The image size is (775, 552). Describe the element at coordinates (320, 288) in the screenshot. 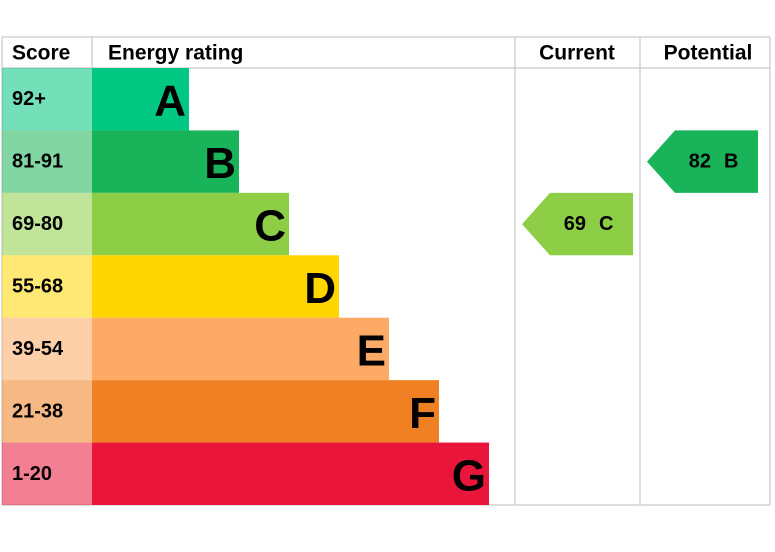

I see `rating-letter: D` at that location.